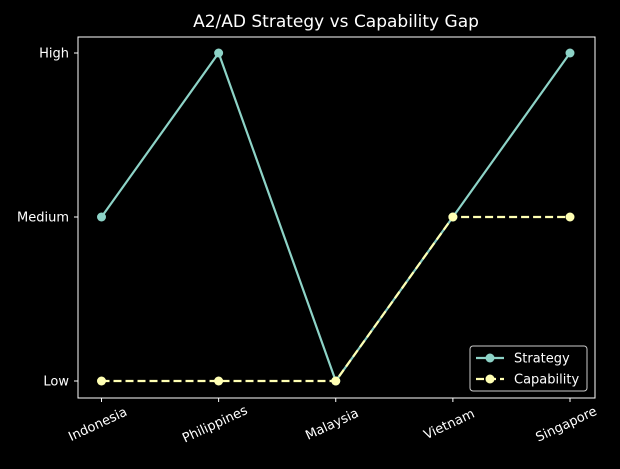 Image resolution: width=620 pixels, height=469 pixels. Describe the element at coordinates (332, 425) in the screenshot. I see `x-tick-label: Malaysia` at that location.